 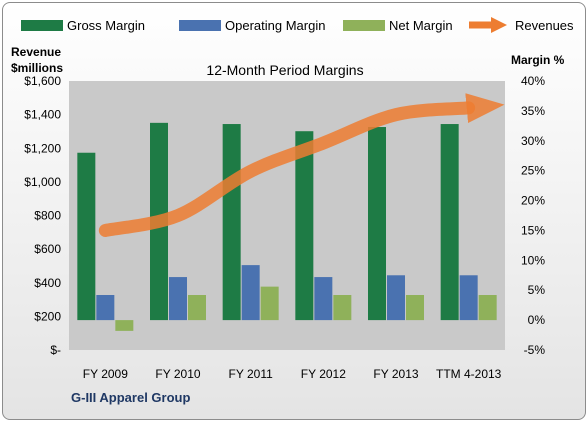 I want to click on right-axis-title: Margin %, so click(x=538, y=60).